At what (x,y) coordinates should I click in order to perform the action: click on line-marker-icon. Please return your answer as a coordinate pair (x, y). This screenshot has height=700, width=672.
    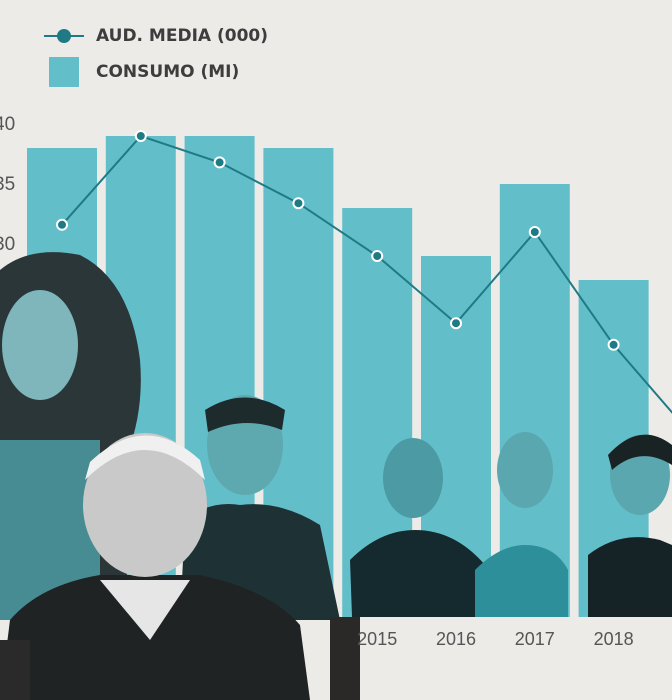
    Looking at the image, I should click on (64, 36).